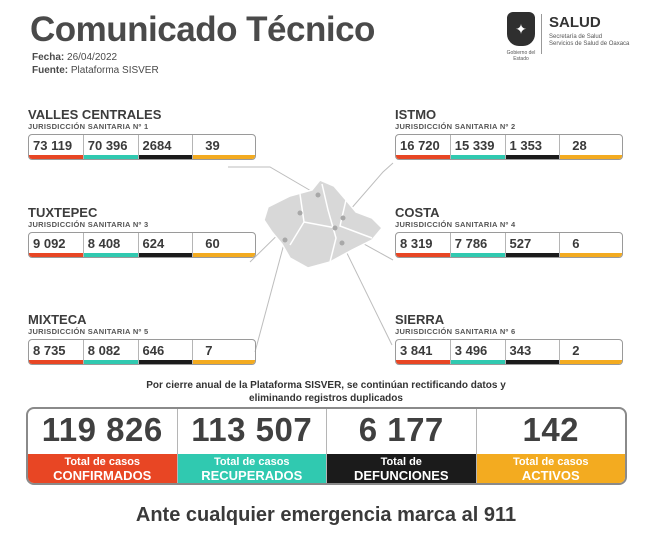  I want to click on total-value: 142, so click(551, 429).